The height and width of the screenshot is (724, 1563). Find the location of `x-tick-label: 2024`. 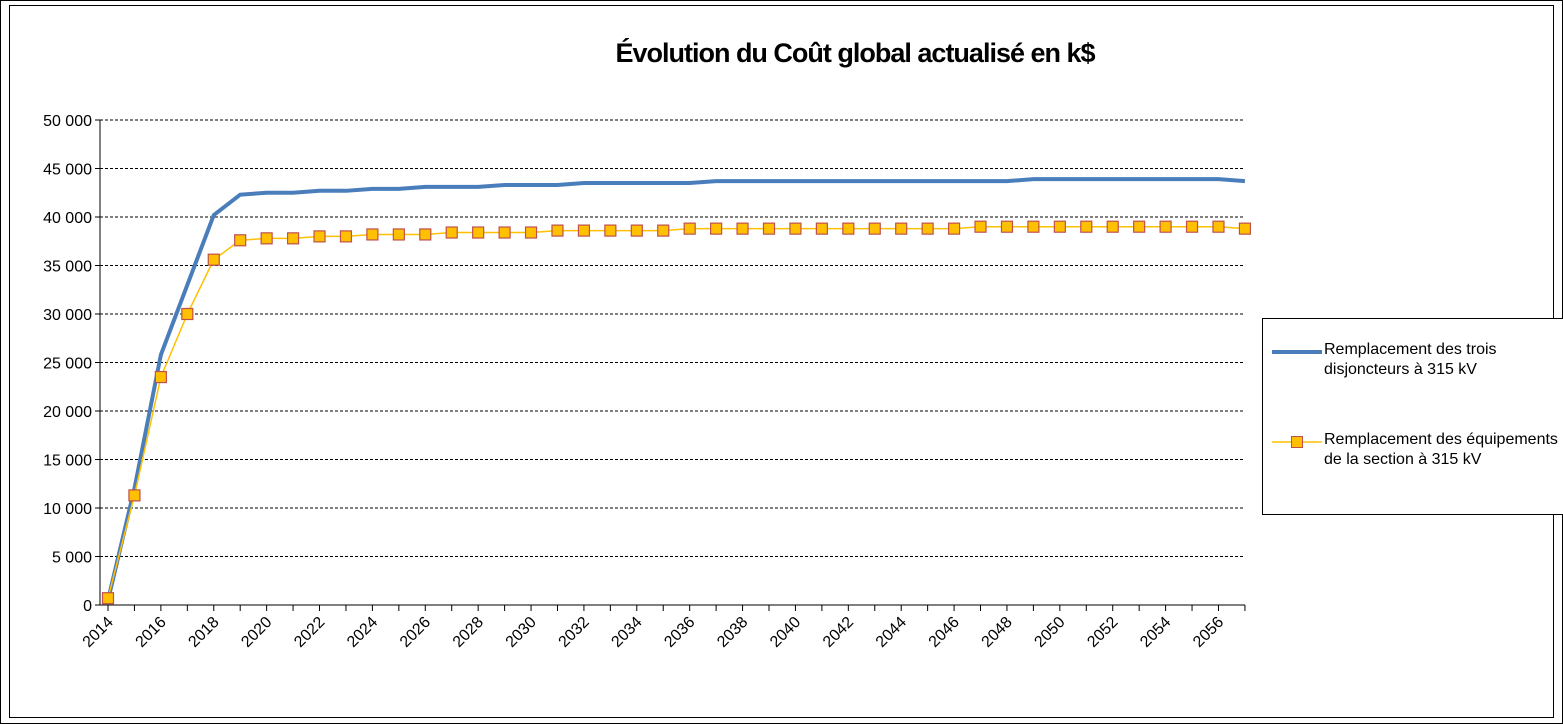

x-tick-label: 2024 is located at coordinates (362, 632).